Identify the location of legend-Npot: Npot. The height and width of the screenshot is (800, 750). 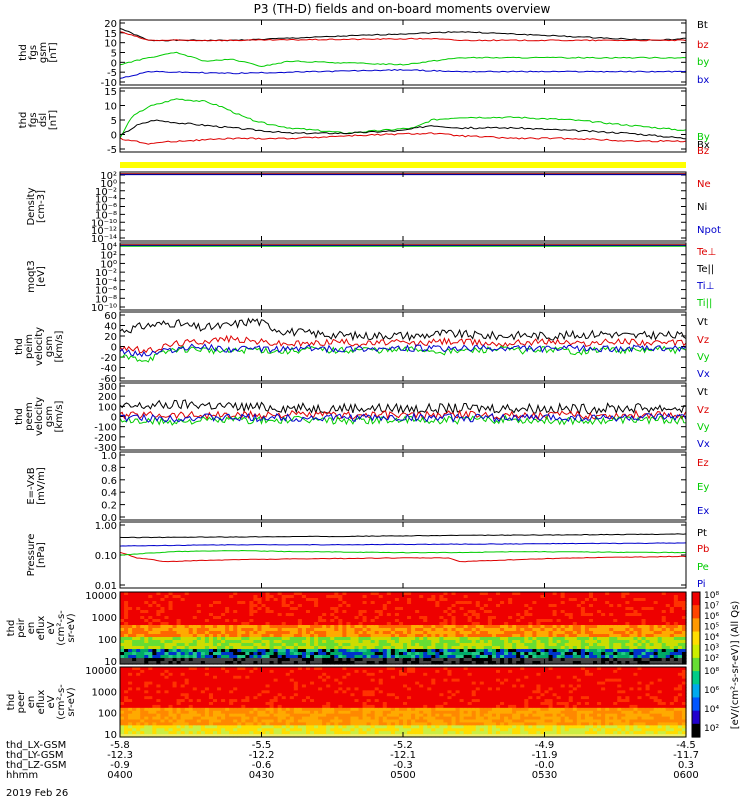
(709, 230).